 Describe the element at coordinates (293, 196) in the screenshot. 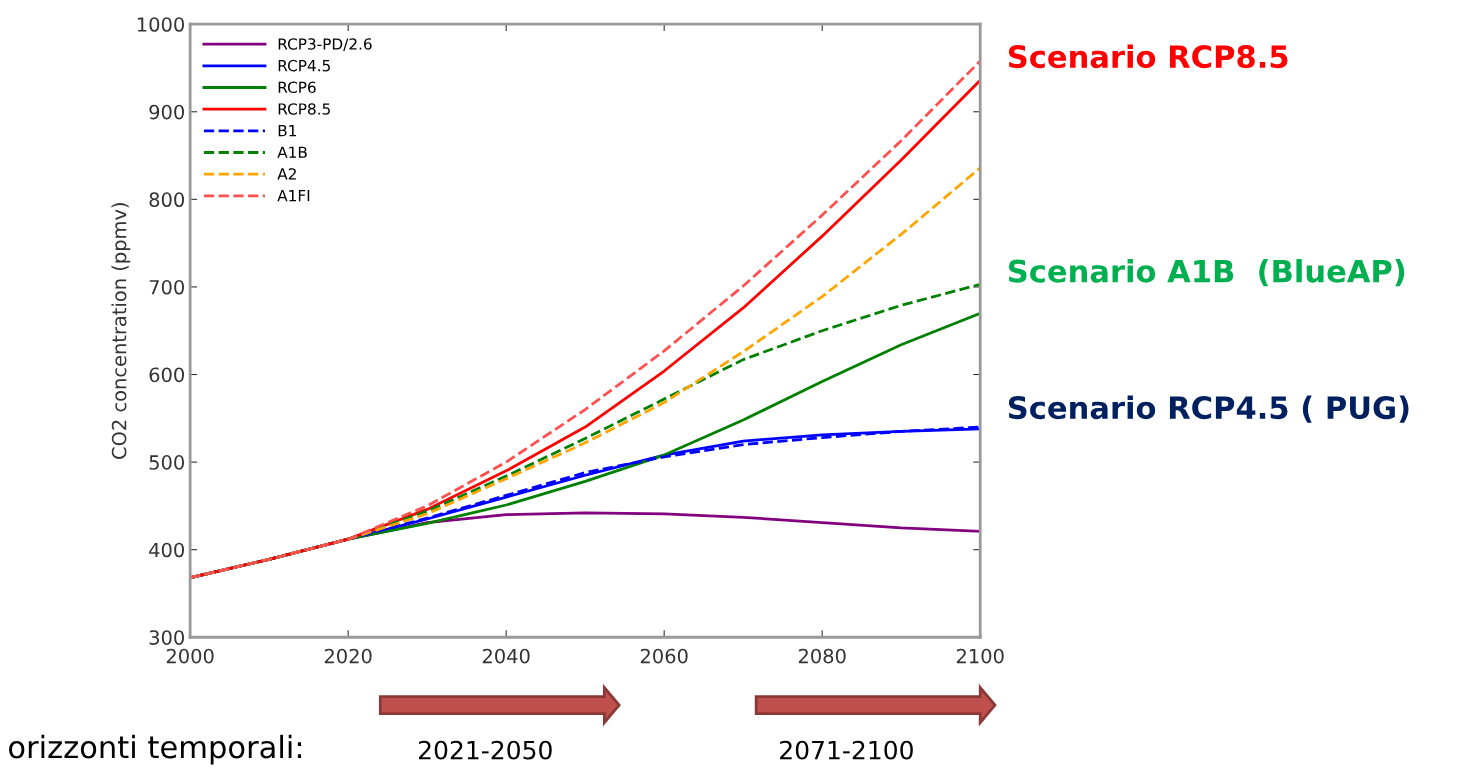

I see `legend-label: A1FI` at that location.